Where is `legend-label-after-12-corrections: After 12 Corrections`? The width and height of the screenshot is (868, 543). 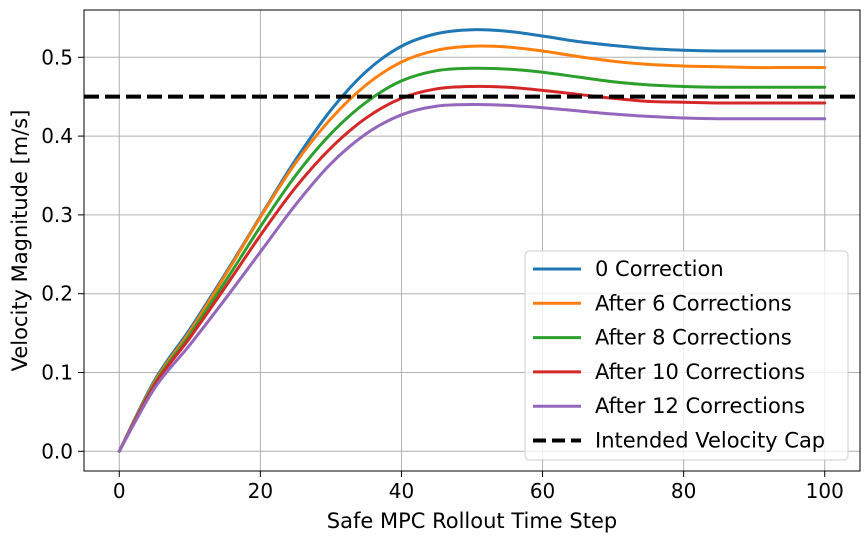 legend-label-after-12-corrections: After 12 Corrections is located at coordinates (700, 406).